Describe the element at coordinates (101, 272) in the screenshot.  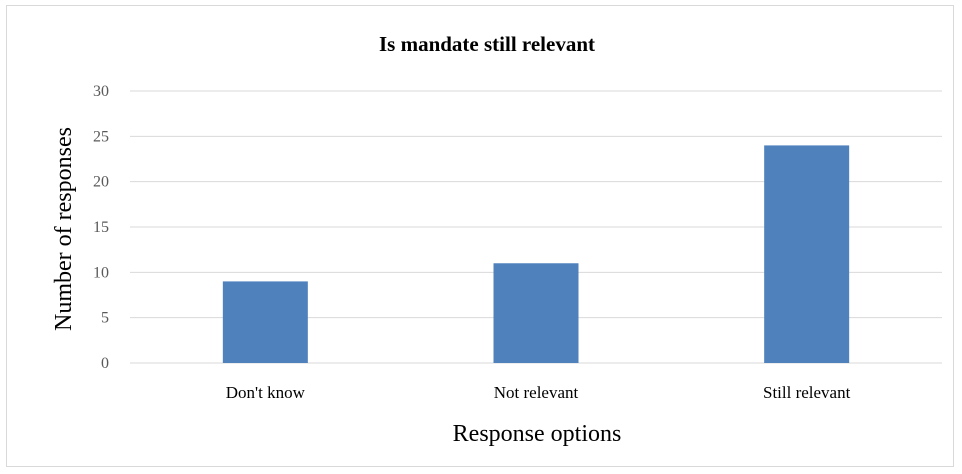
I see `y-tick-label: 10` at that location.